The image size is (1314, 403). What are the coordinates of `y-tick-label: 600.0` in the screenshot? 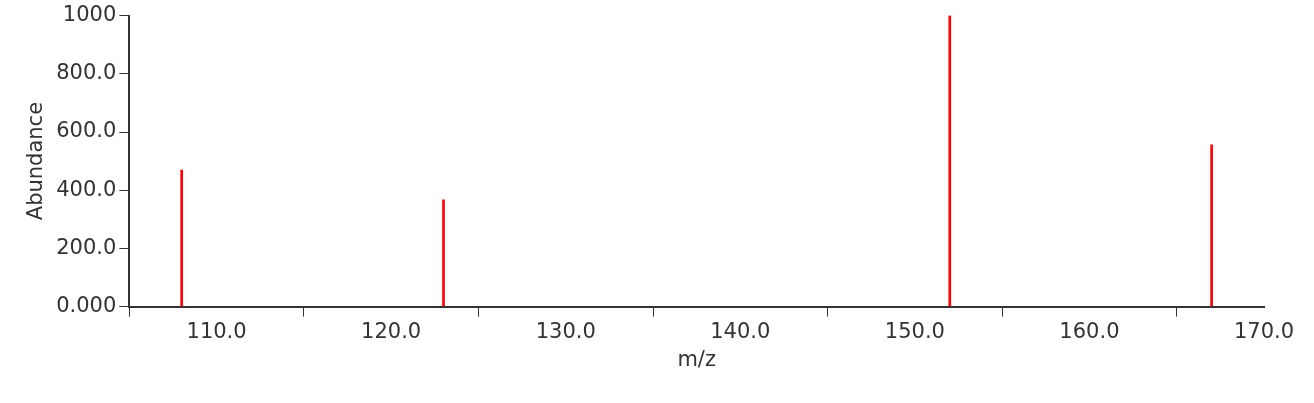 It's located at (86, 130).